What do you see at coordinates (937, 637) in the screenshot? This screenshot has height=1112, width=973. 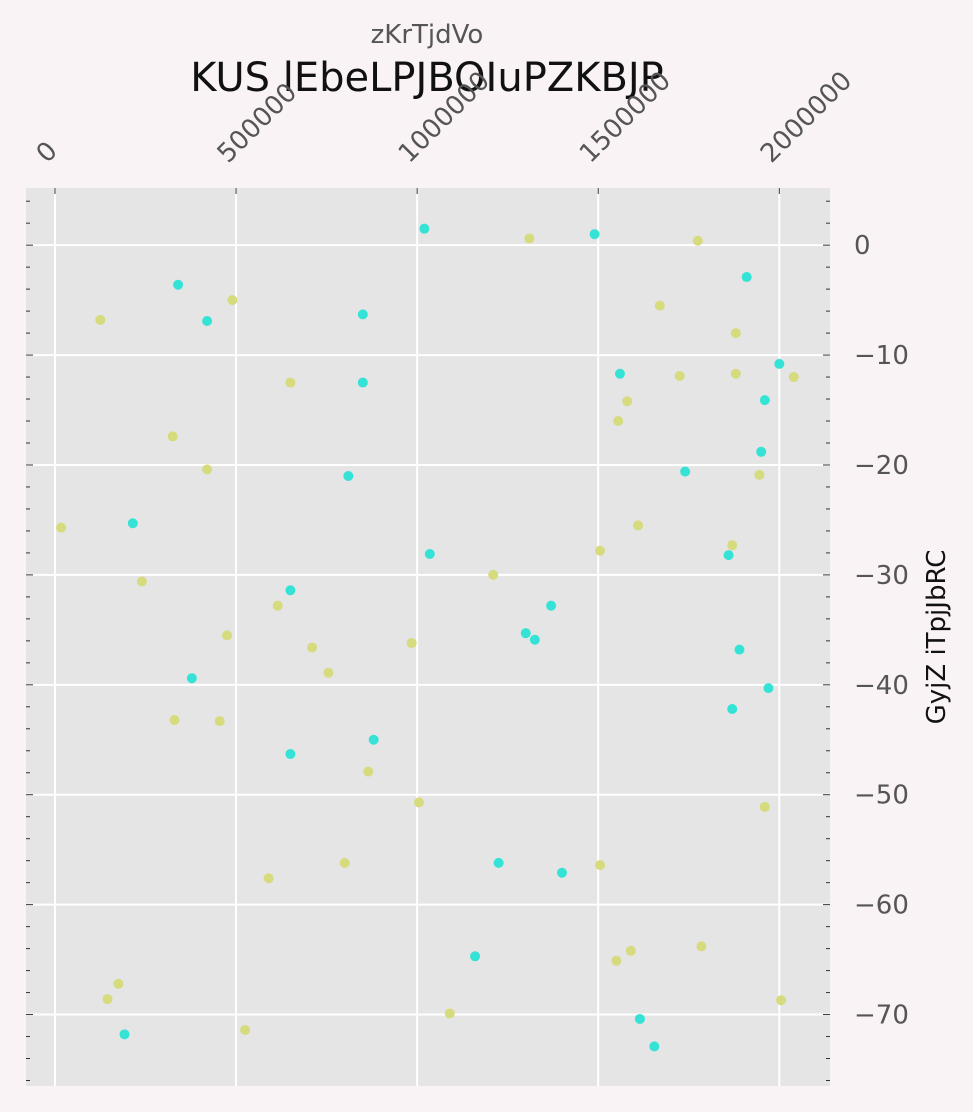 I see `y-axis-label: GyjZ iTpjJbRC` at bounding box center [937, 637].